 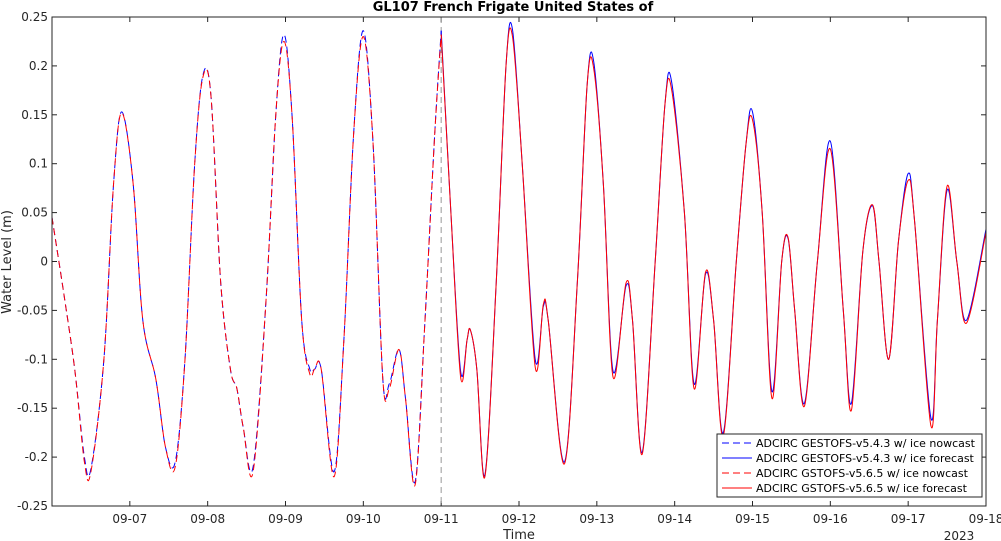 I want to click on y-tick-label: -0.15, so click(x=32, y=408).